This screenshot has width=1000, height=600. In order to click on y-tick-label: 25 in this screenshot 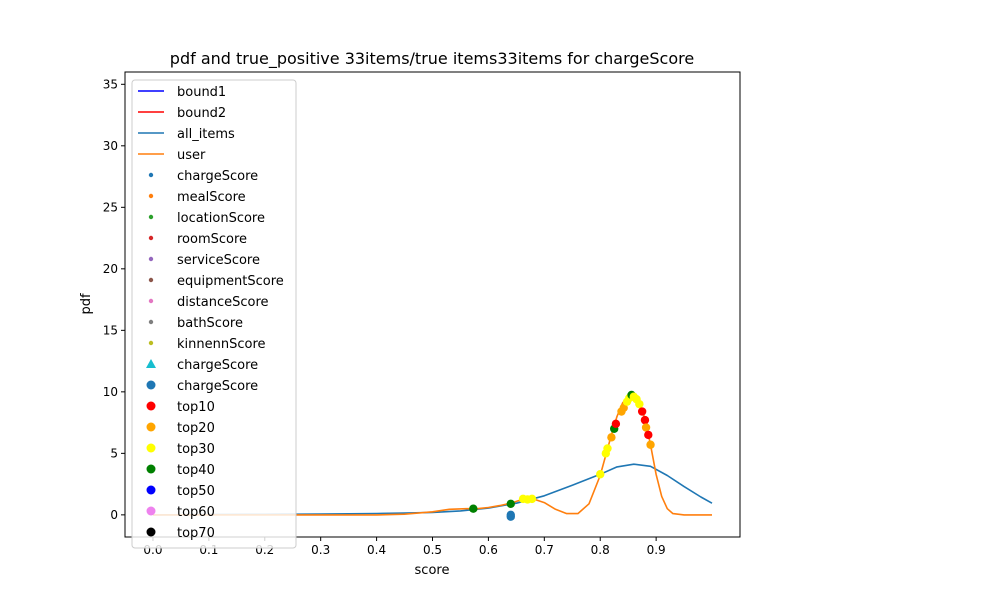, I will do `click(110, 207)`.